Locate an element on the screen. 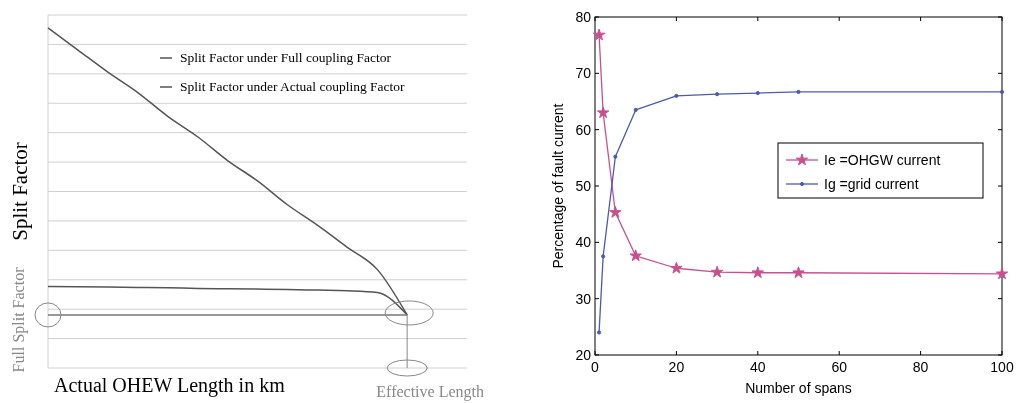  y-tick-label: 30 is located at coordinates (583, 298).